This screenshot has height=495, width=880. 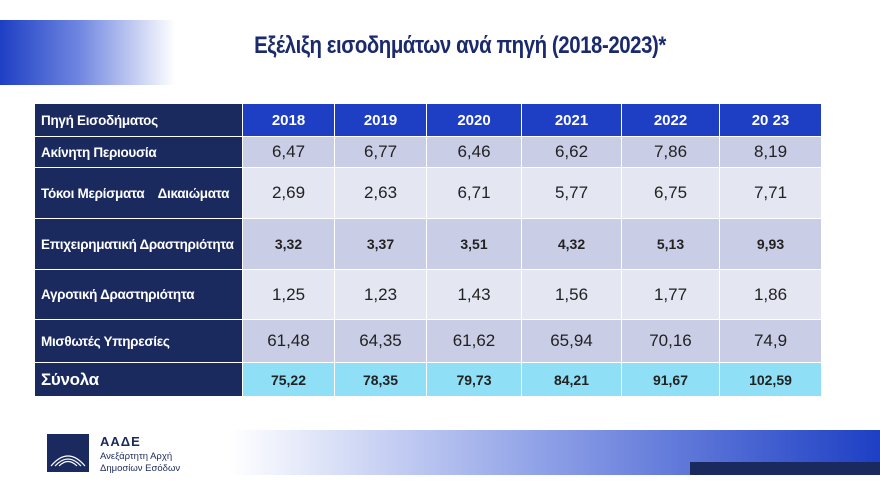 I want to click on header-band, so click(x=87, y=52).